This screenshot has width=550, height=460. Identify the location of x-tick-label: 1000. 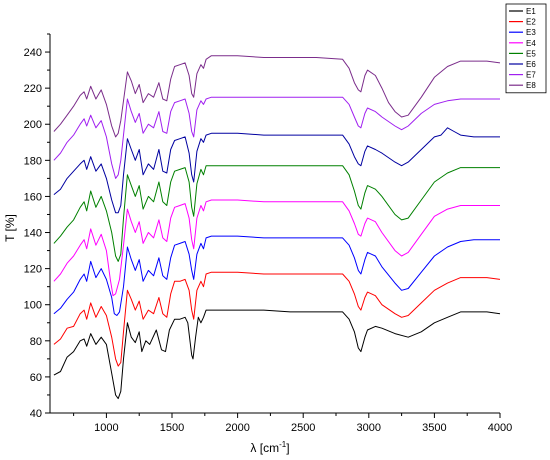
(106, 428).